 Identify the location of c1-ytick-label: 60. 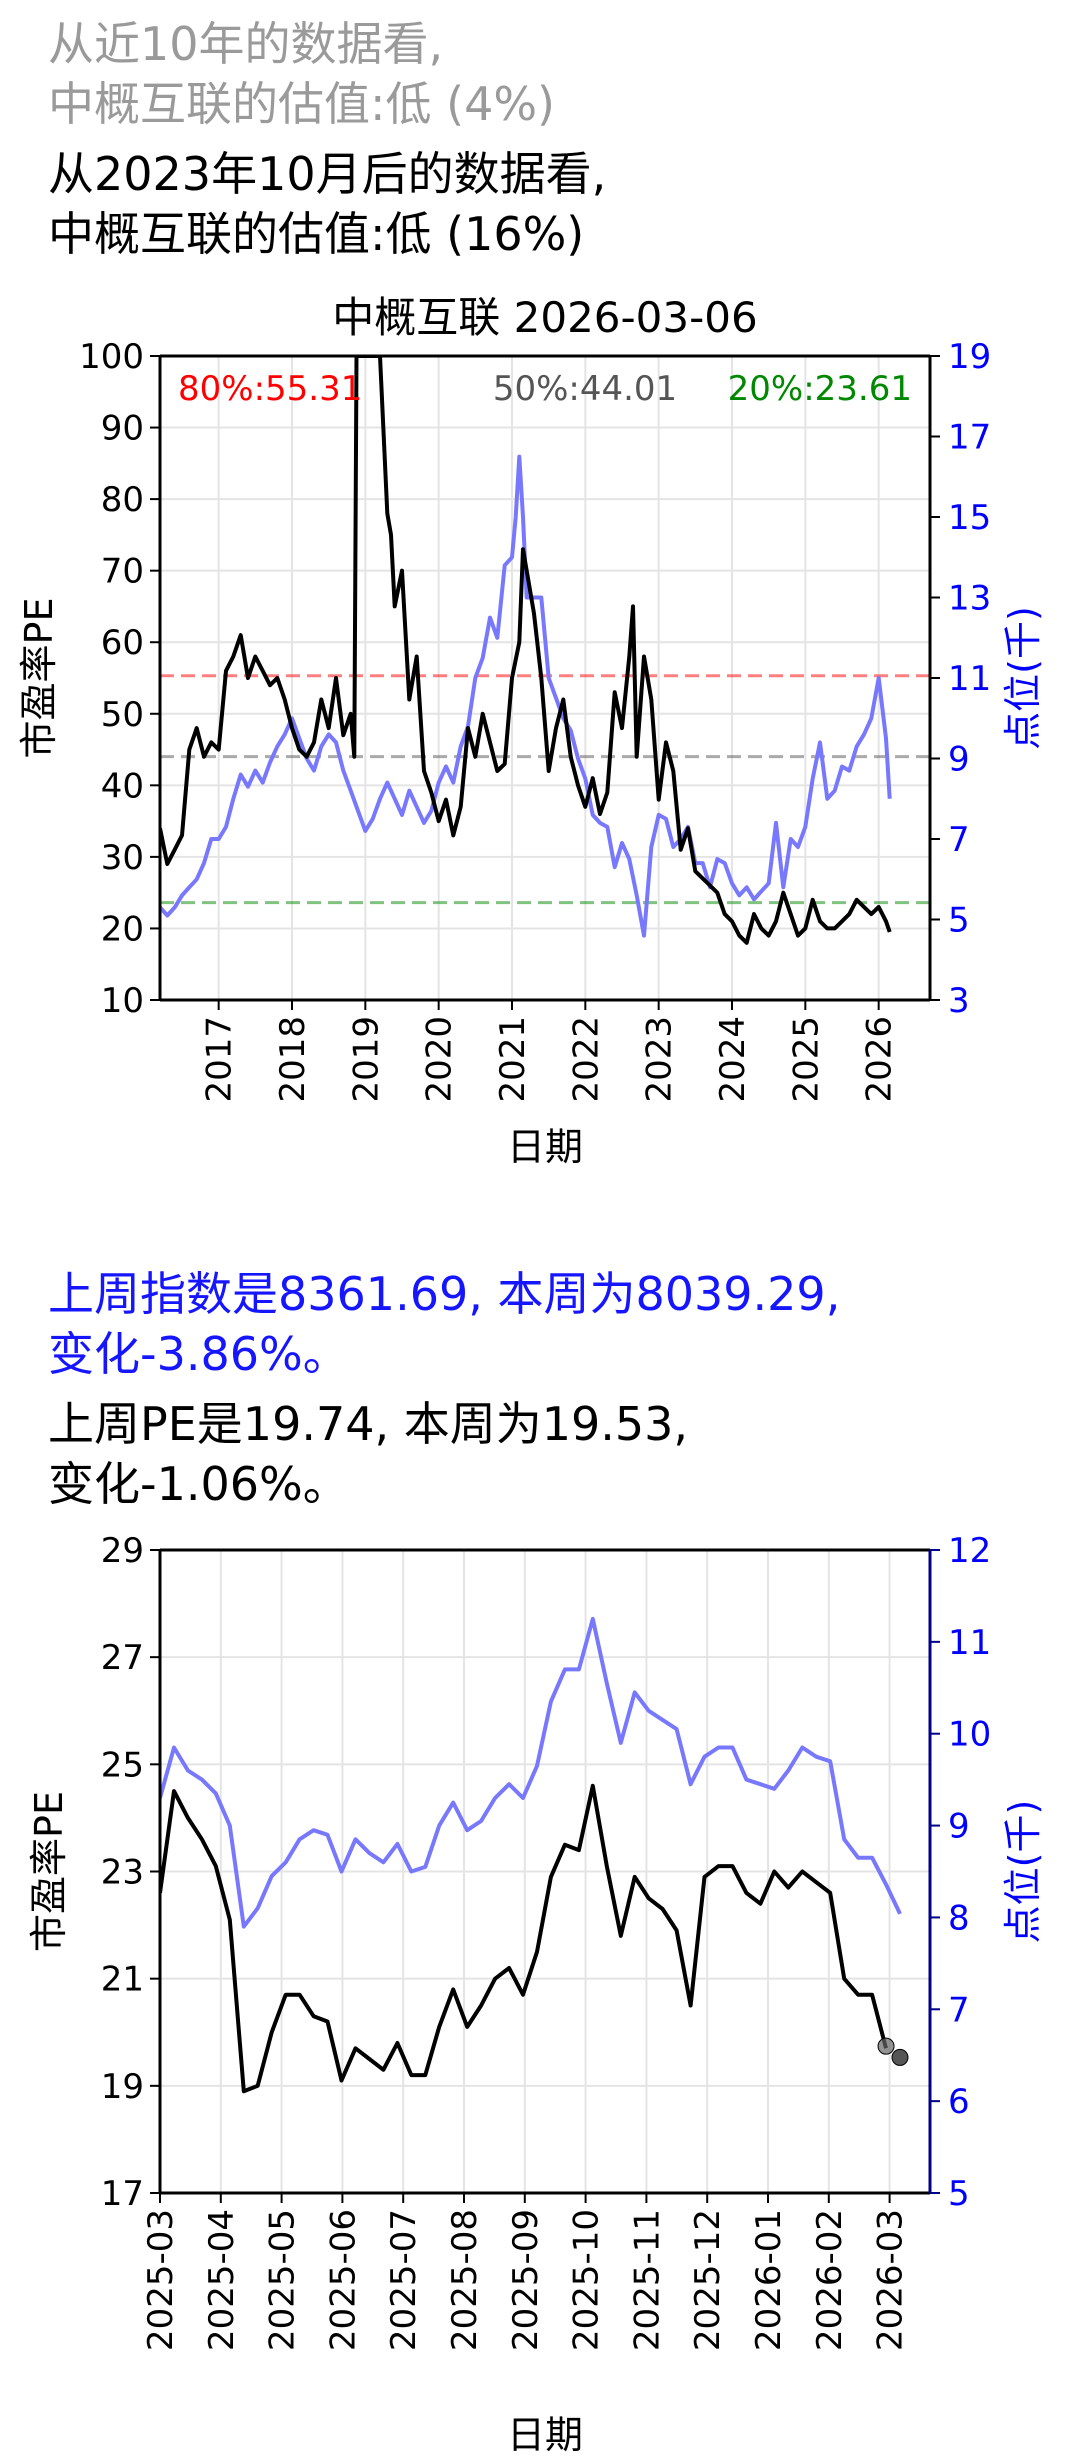
(122, 643).